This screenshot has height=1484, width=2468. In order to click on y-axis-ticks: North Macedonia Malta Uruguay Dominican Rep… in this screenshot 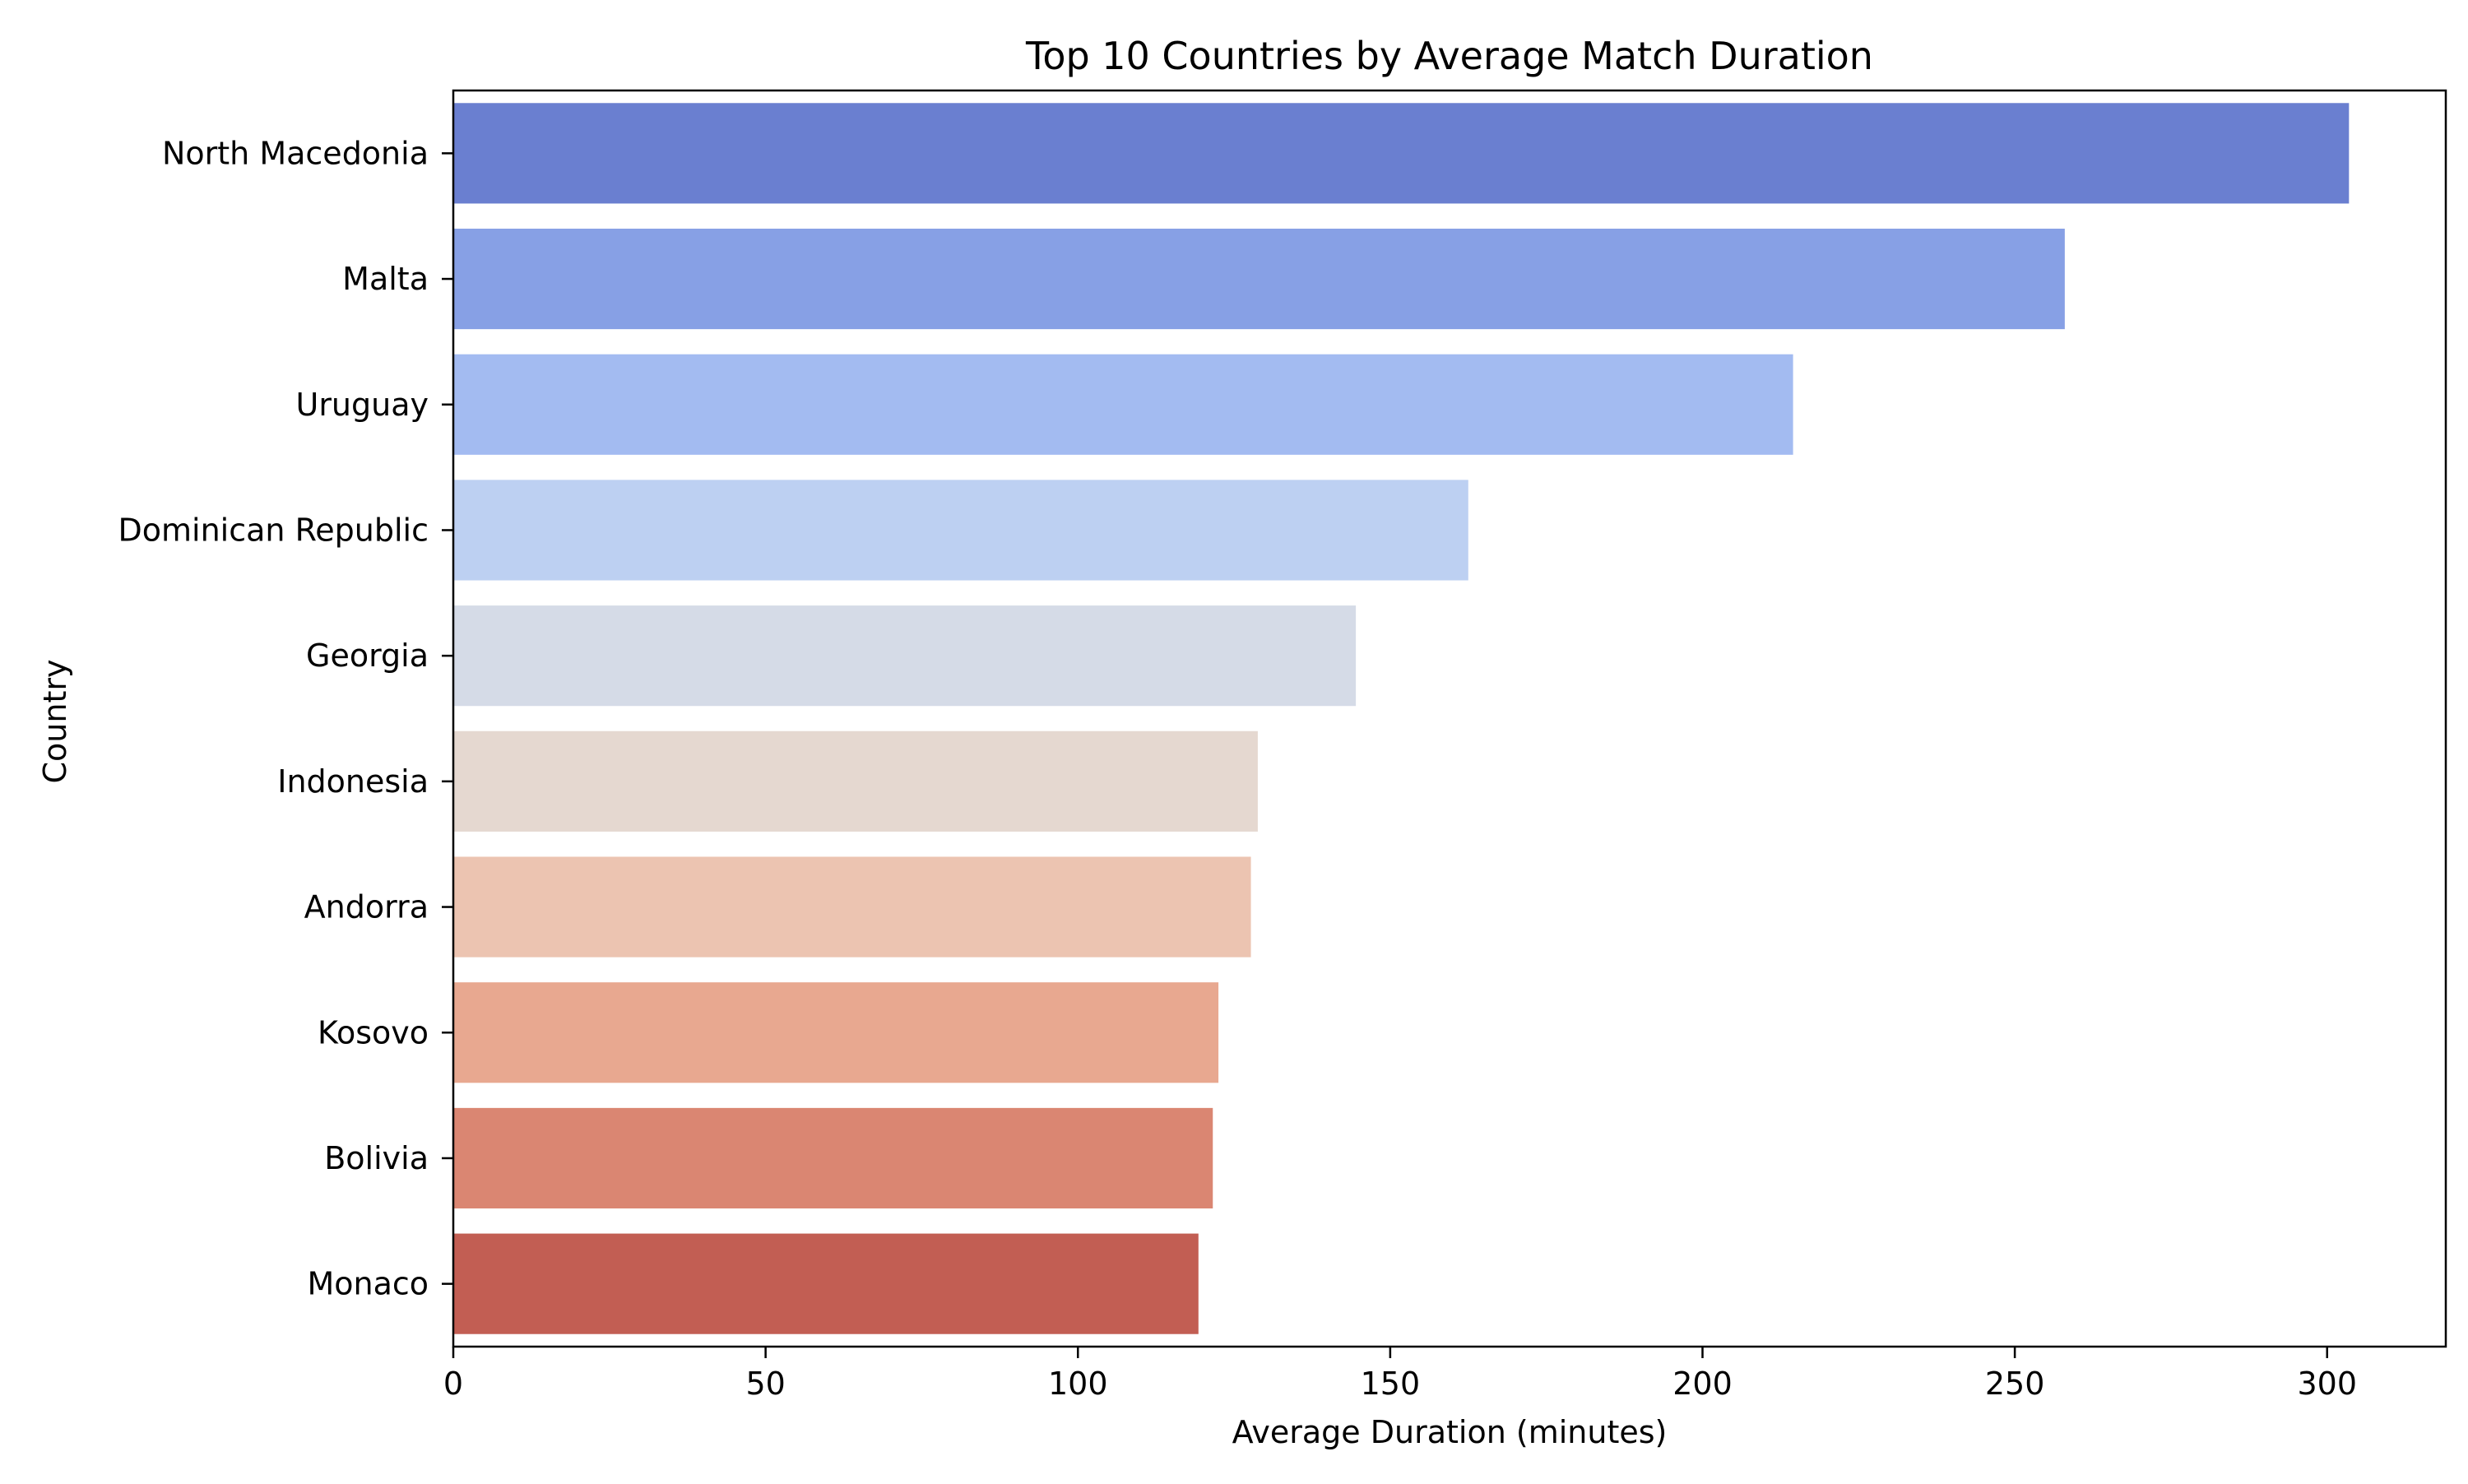, I will do `click(285, 718)`.